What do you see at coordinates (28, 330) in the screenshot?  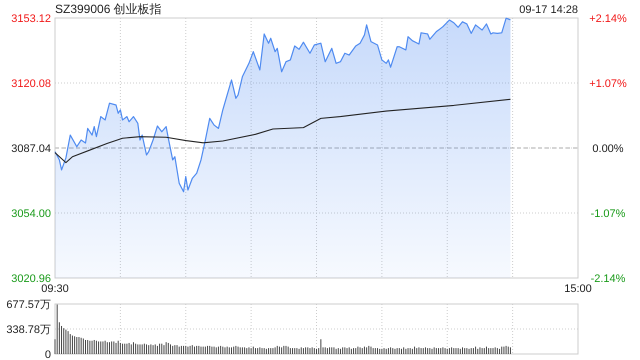 I see `y-tick-label: 338.78万` at bounding box center [28, 330].